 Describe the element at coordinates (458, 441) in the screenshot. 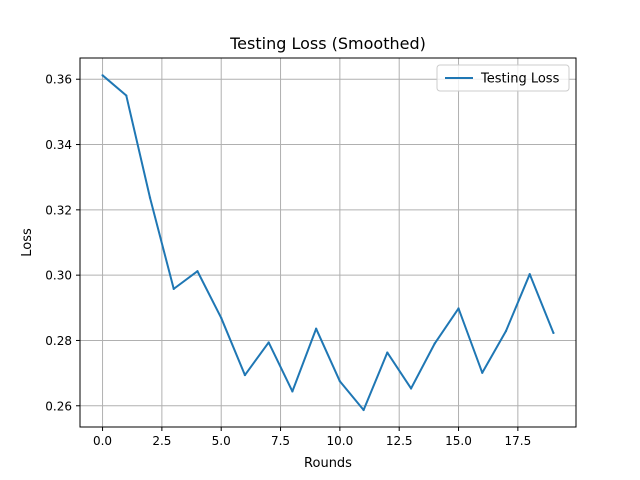

I see `x-tick-label: 15.0` at that location.